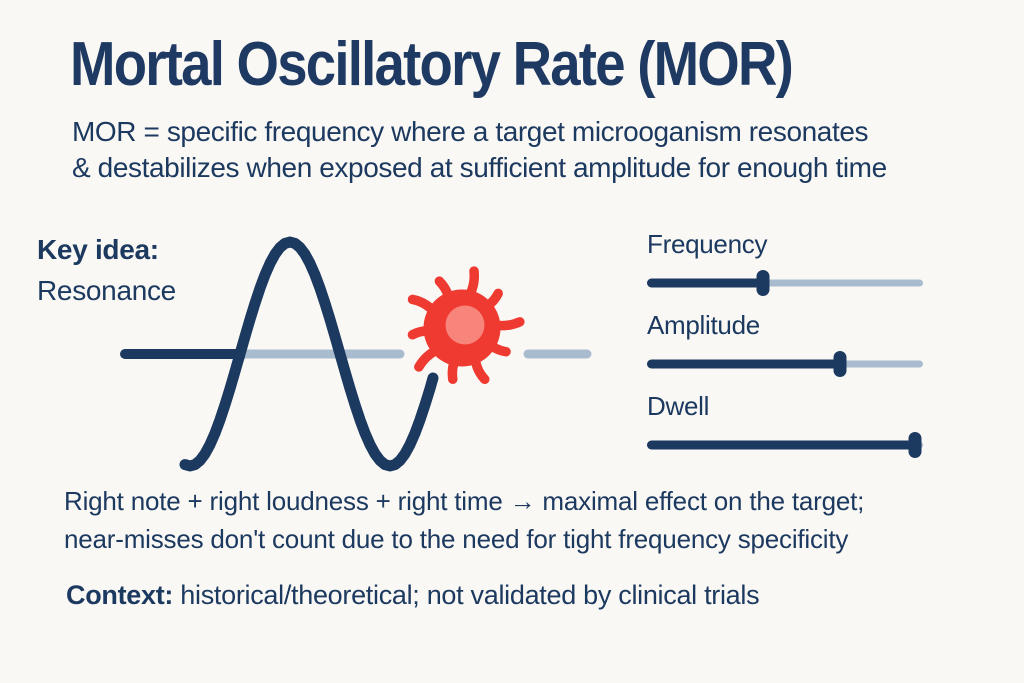  I want to click on slider-frequency-label: Frequency, so click(707, 244).